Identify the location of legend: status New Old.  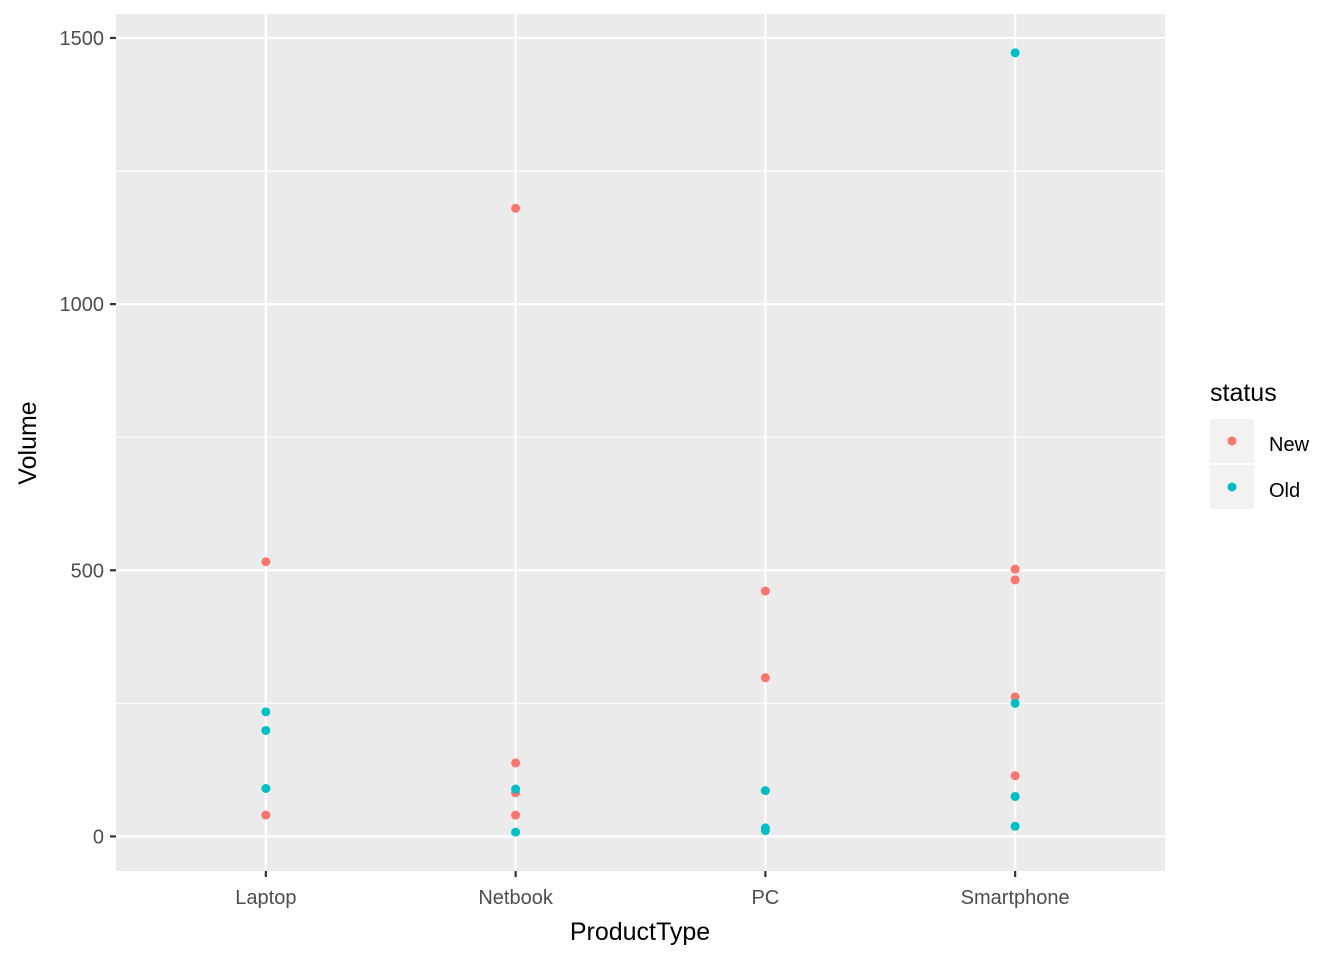
(1260, 444).